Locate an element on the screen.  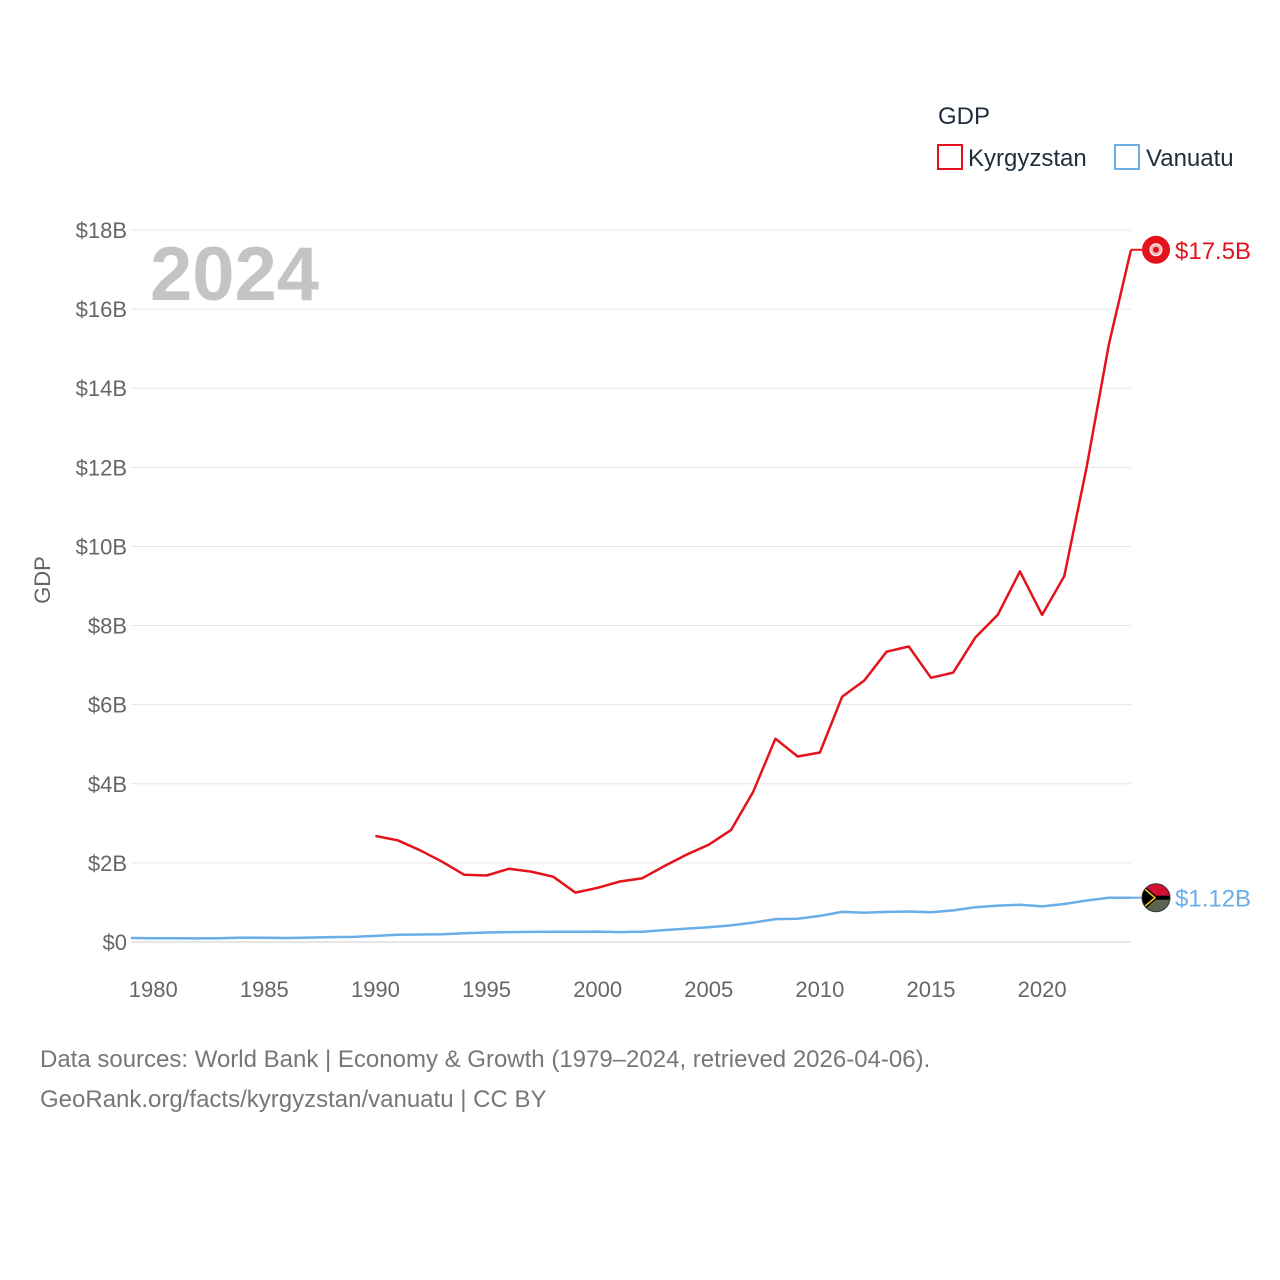
y-tick-label: $0 is located at coordinates (115, 942).